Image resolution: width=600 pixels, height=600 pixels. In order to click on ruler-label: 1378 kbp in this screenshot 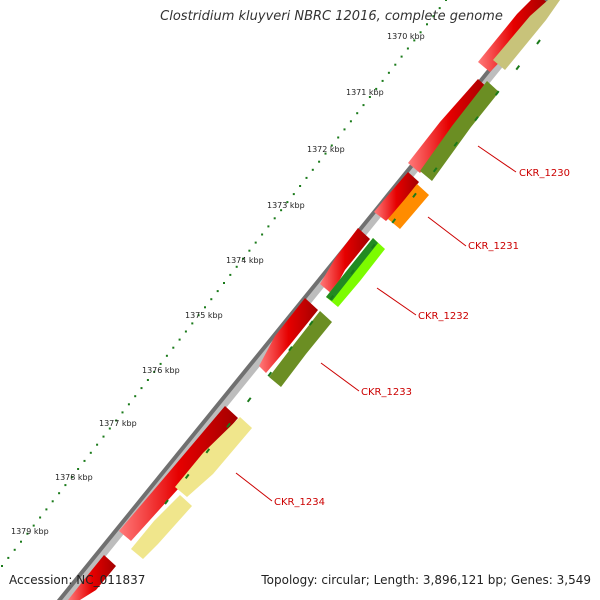, I will do `click(74, 477)`.